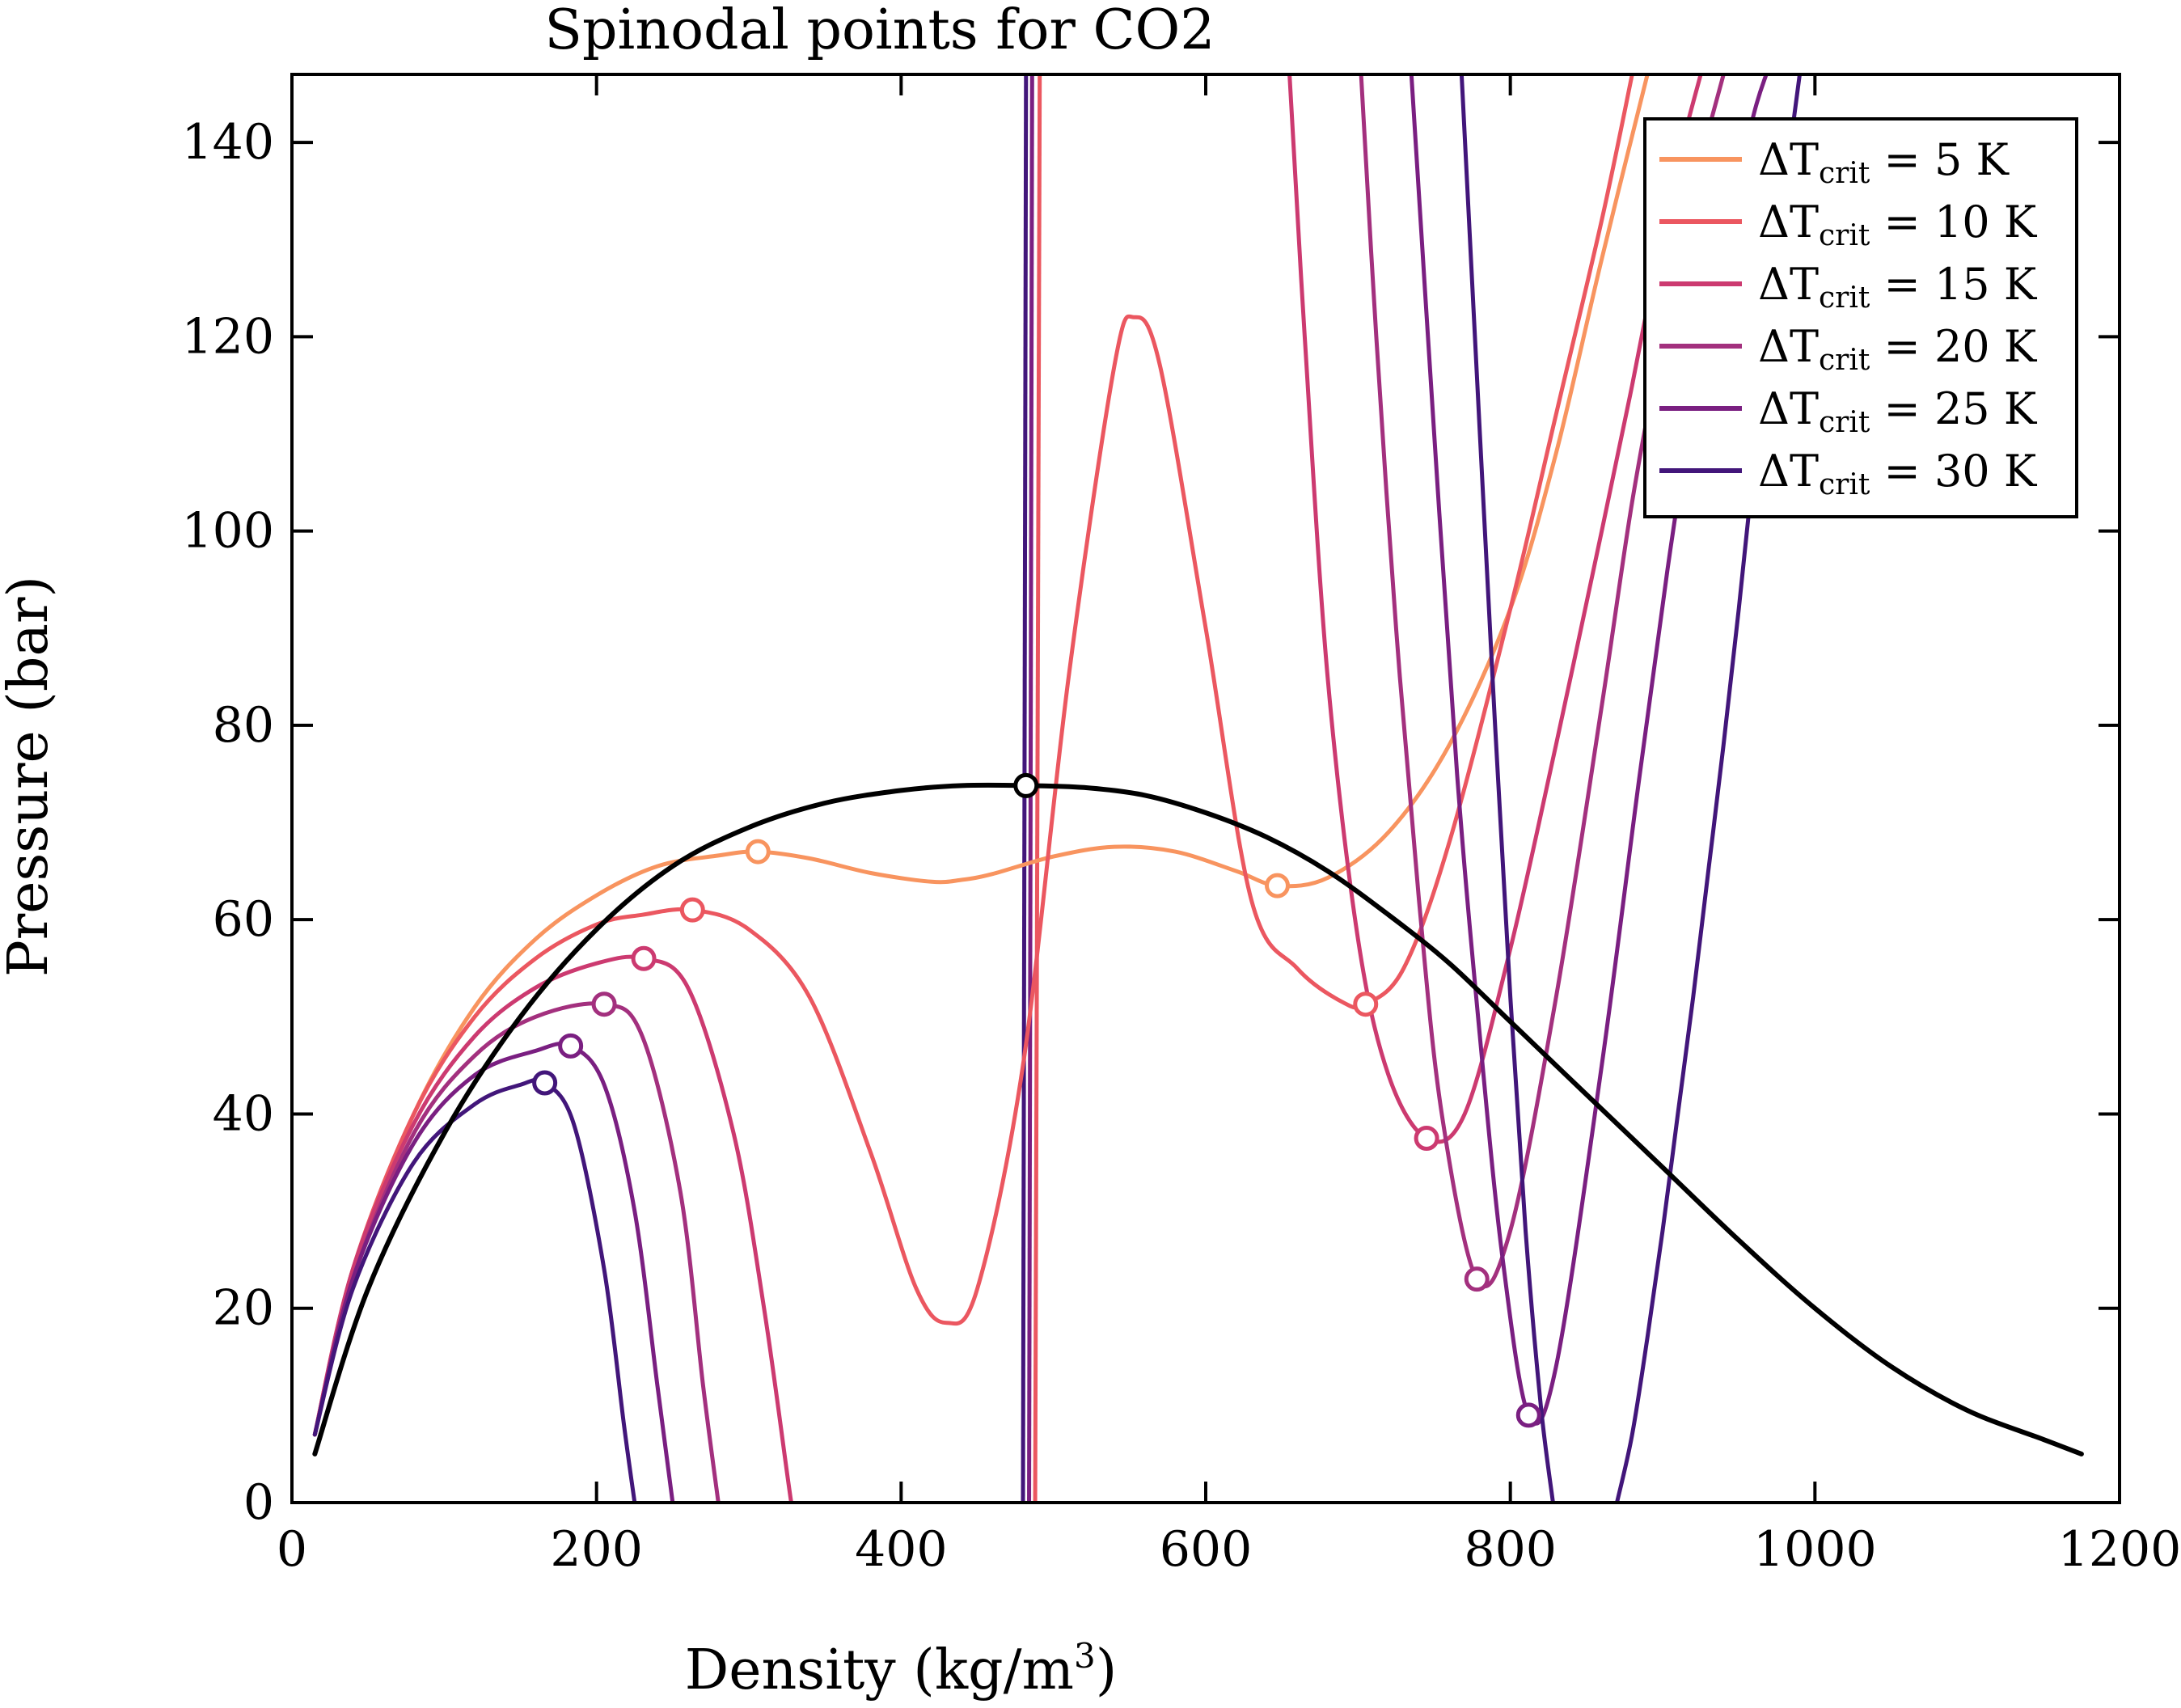  I want to click on y-tick-label-40: 40, so click(244, 1113).